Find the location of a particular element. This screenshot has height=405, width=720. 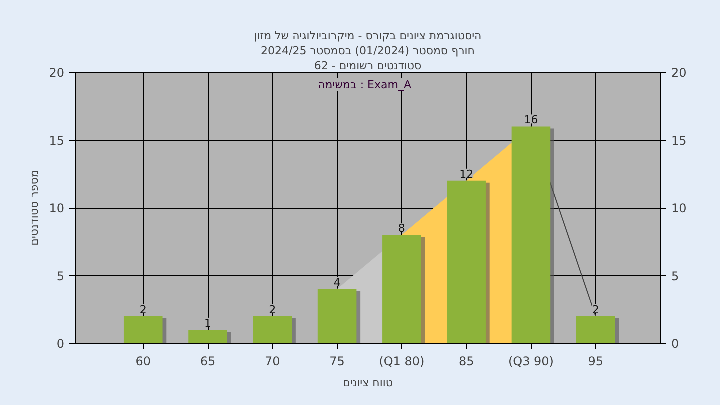

data-label: 8 is located at coordinates (402, 229).